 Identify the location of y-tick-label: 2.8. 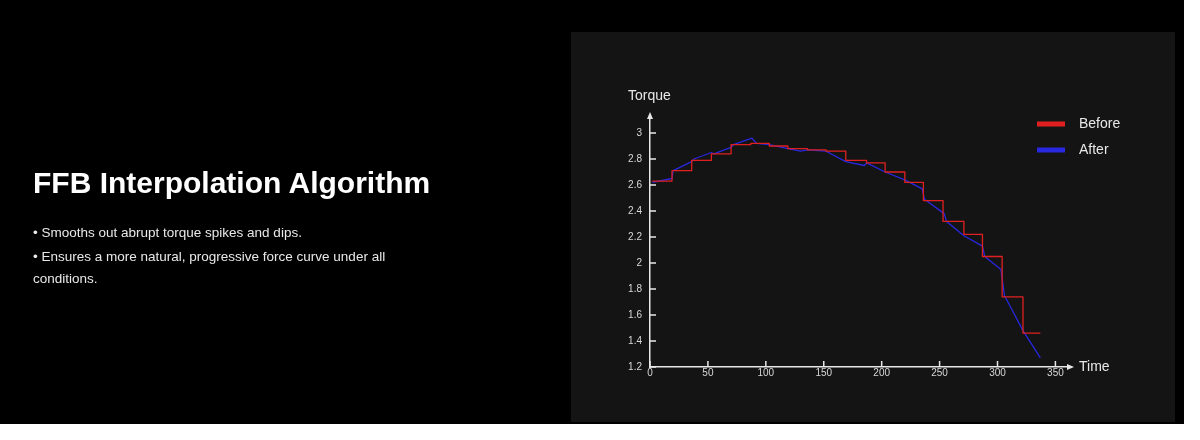
(635, 158).